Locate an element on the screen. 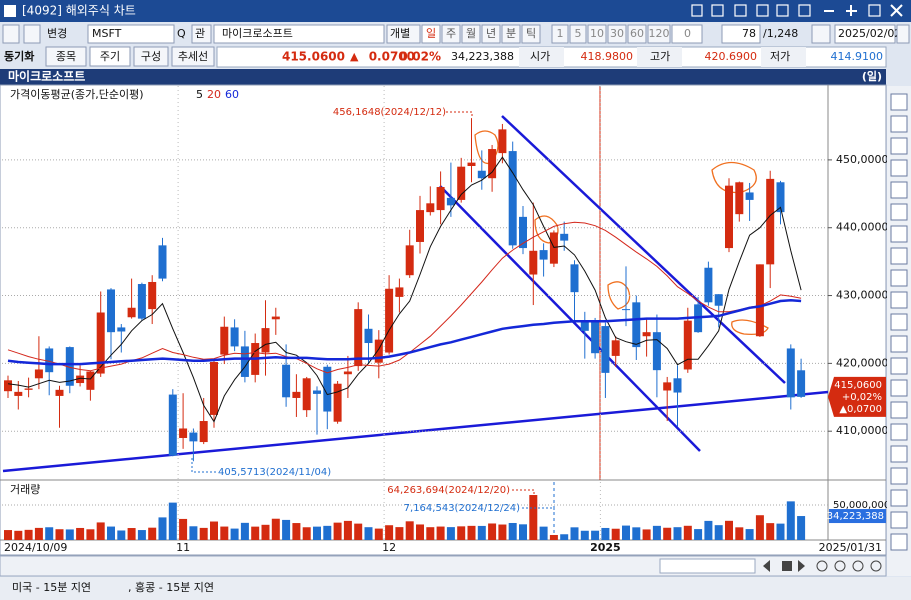  scroll-buttons is located at coordinates (822, 566).